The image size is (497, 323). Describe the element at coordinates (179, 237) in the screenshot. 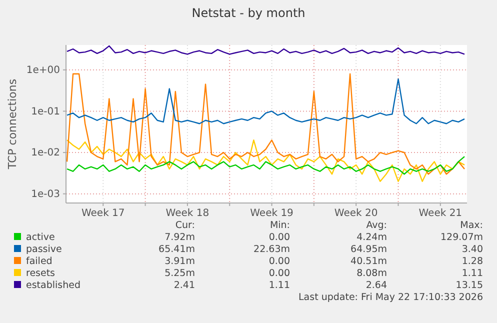

I see `text: 7.92m` at that location.